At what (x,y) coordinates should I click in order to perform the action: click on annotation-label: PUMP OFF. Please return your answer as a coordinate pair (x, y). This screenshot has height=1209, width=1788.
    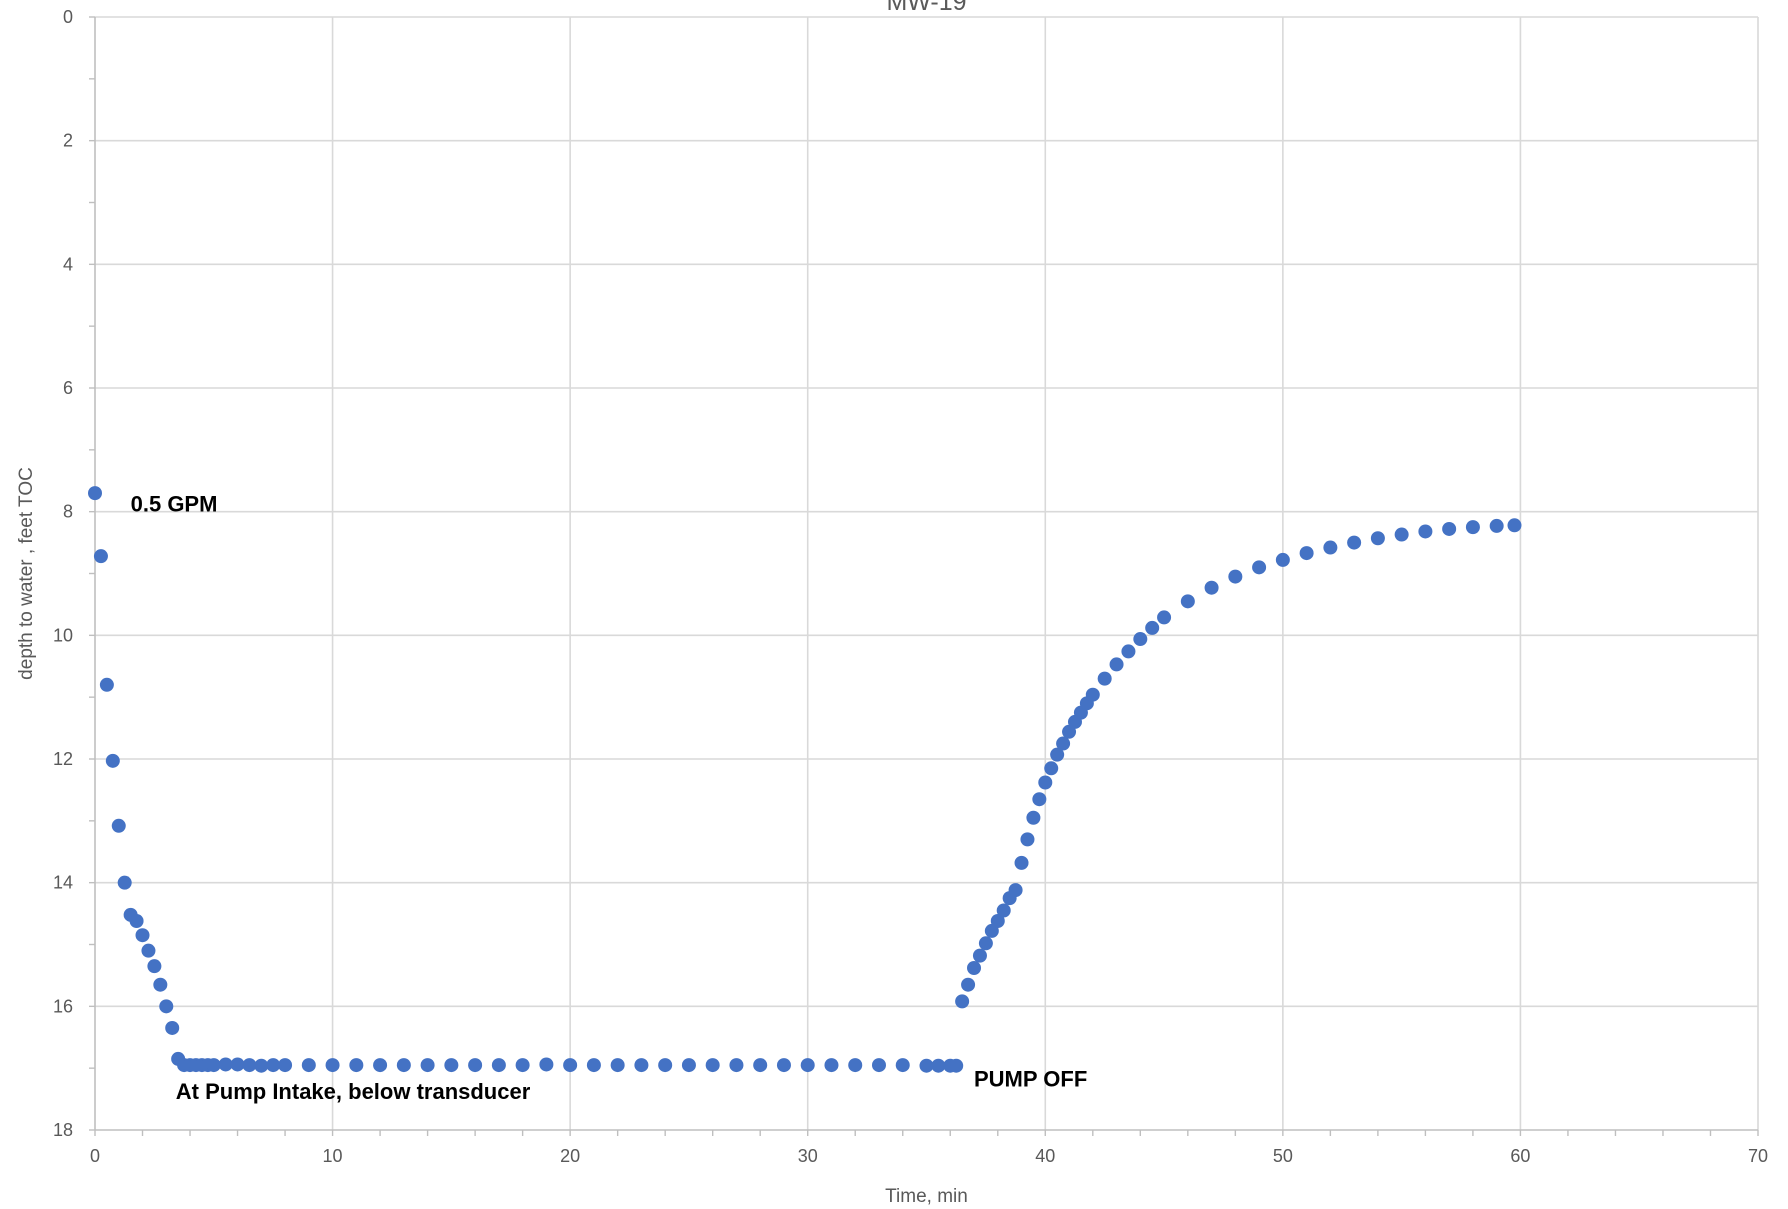
    Looking at the image, I should click on (1030, 1079).